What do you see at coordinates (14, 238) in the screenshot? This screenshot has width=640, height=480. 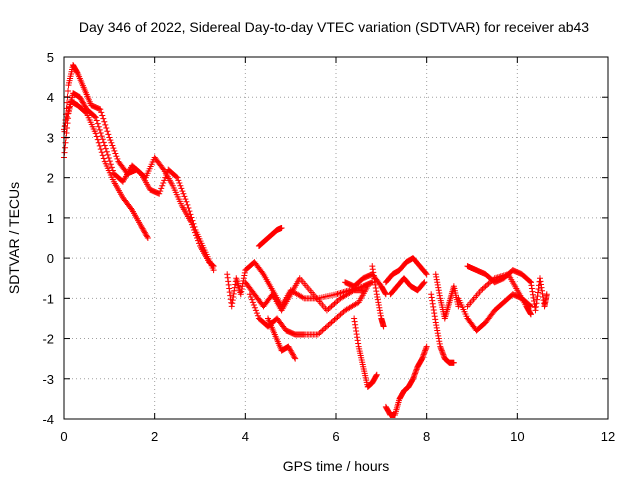 I see `y-axis-label: SDTVAR / TECUs` at bounding box center [14, 238].